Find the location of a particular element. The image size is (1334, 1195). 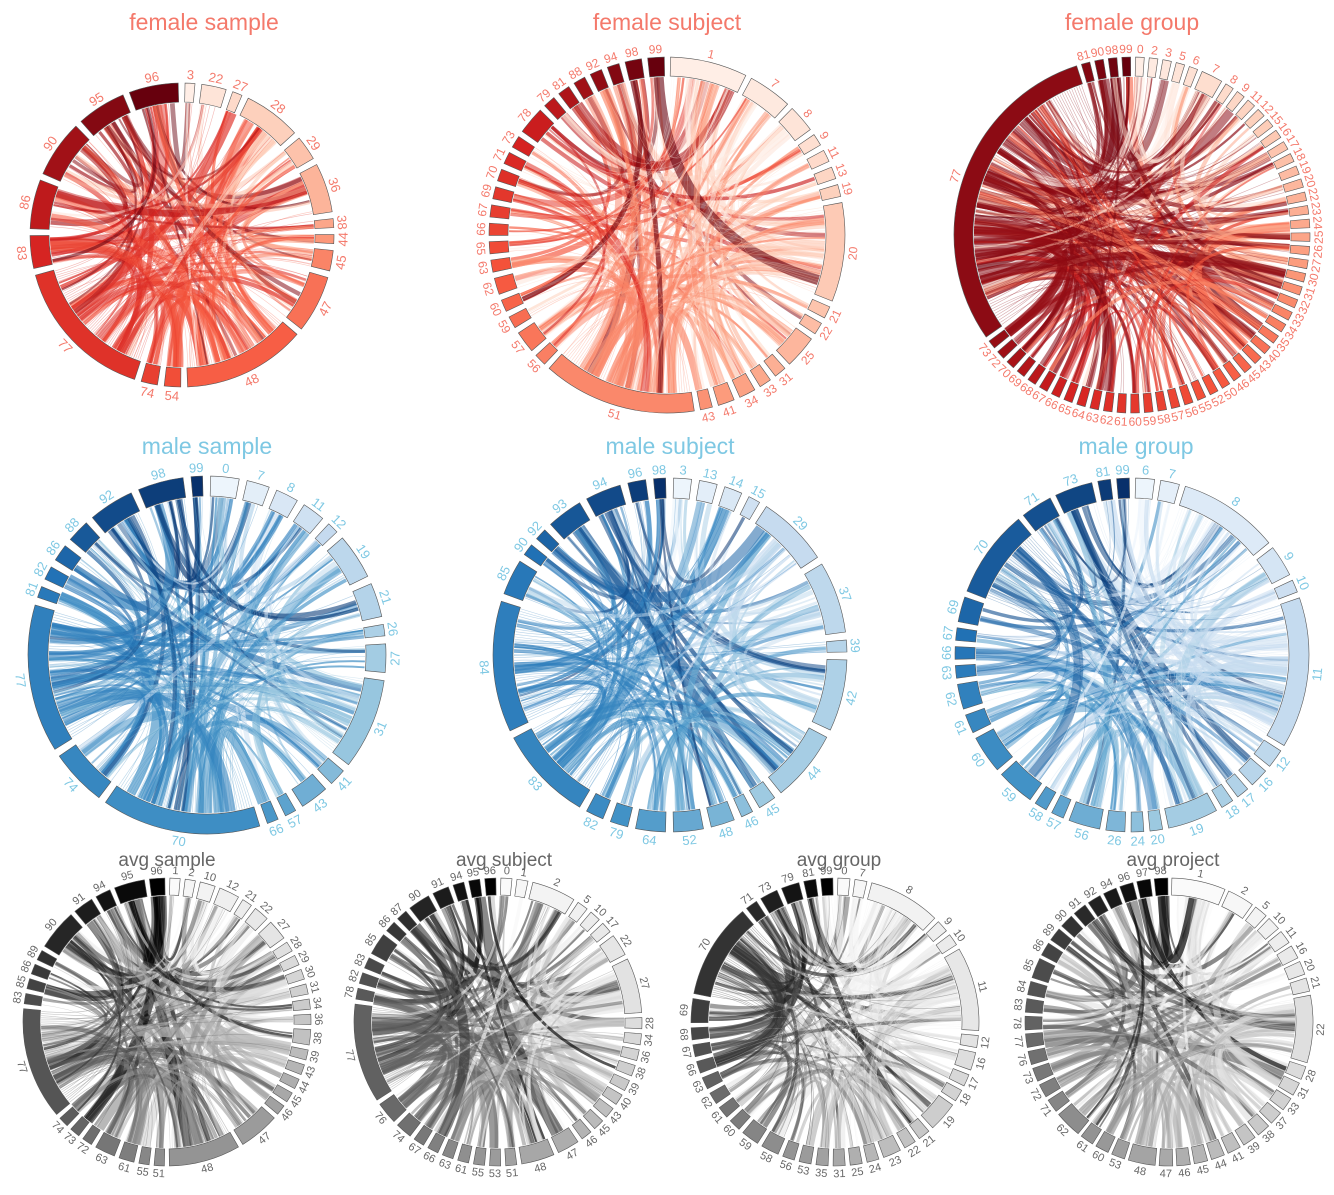

ribbons is located at coordinates (206, 655).